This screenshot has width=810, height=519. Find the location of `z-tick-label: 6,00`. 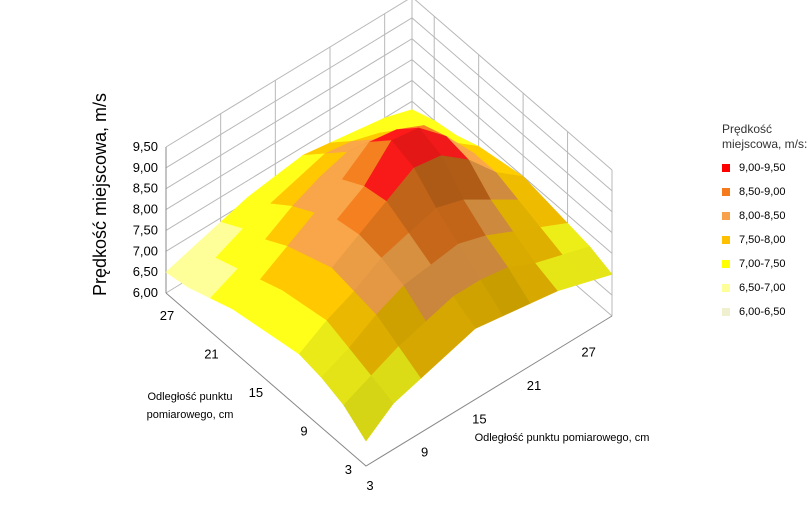

z-tick-label: 6,00 is located at coordinates (145, 292).